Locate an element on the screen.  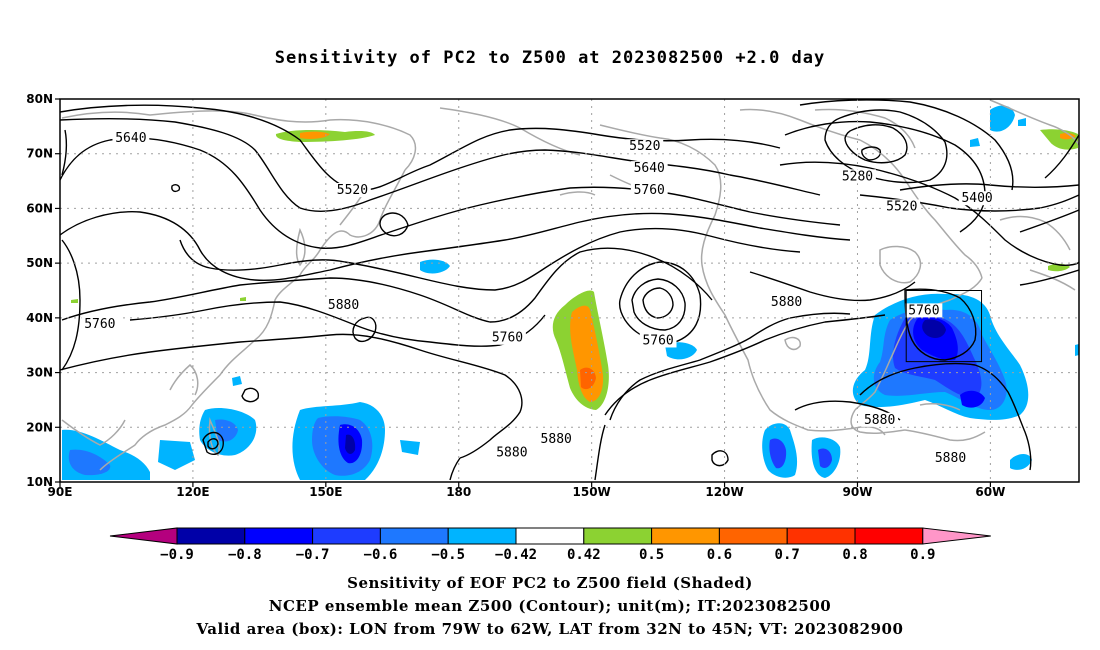
contour-label: 5400 is located at coordinates (976, 198).